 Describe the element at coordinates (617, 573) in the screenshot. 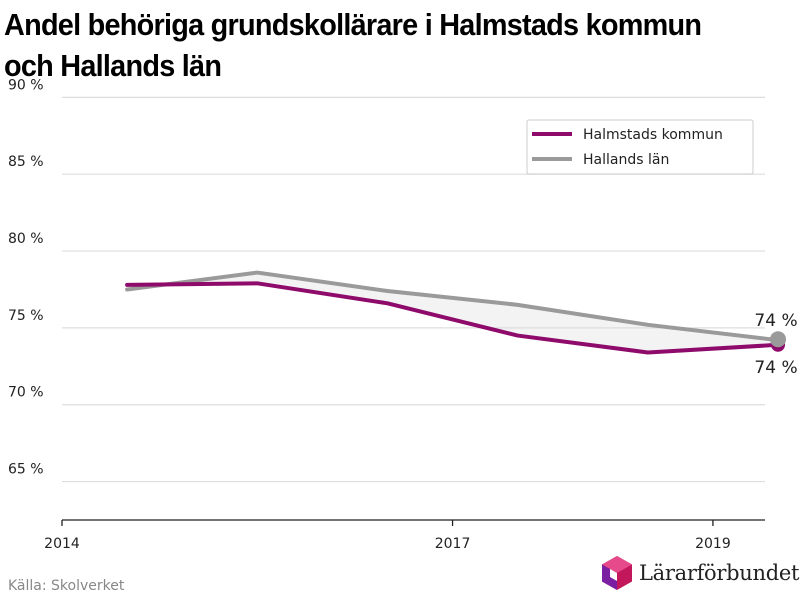

I see `lararforbundet-logo-icon` at that location.